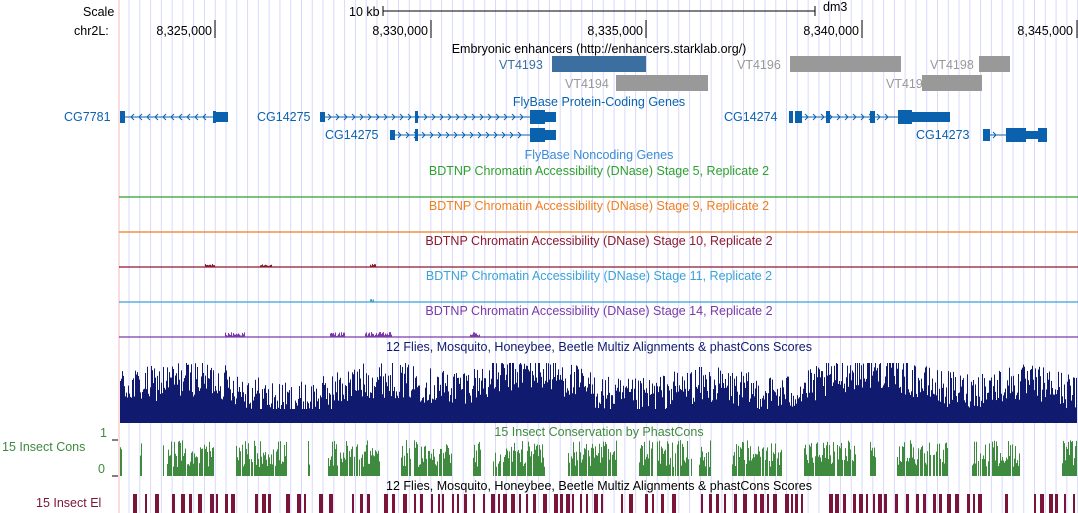  I want to click on gene-label-cg14274: CG14274, so click(751, 117).